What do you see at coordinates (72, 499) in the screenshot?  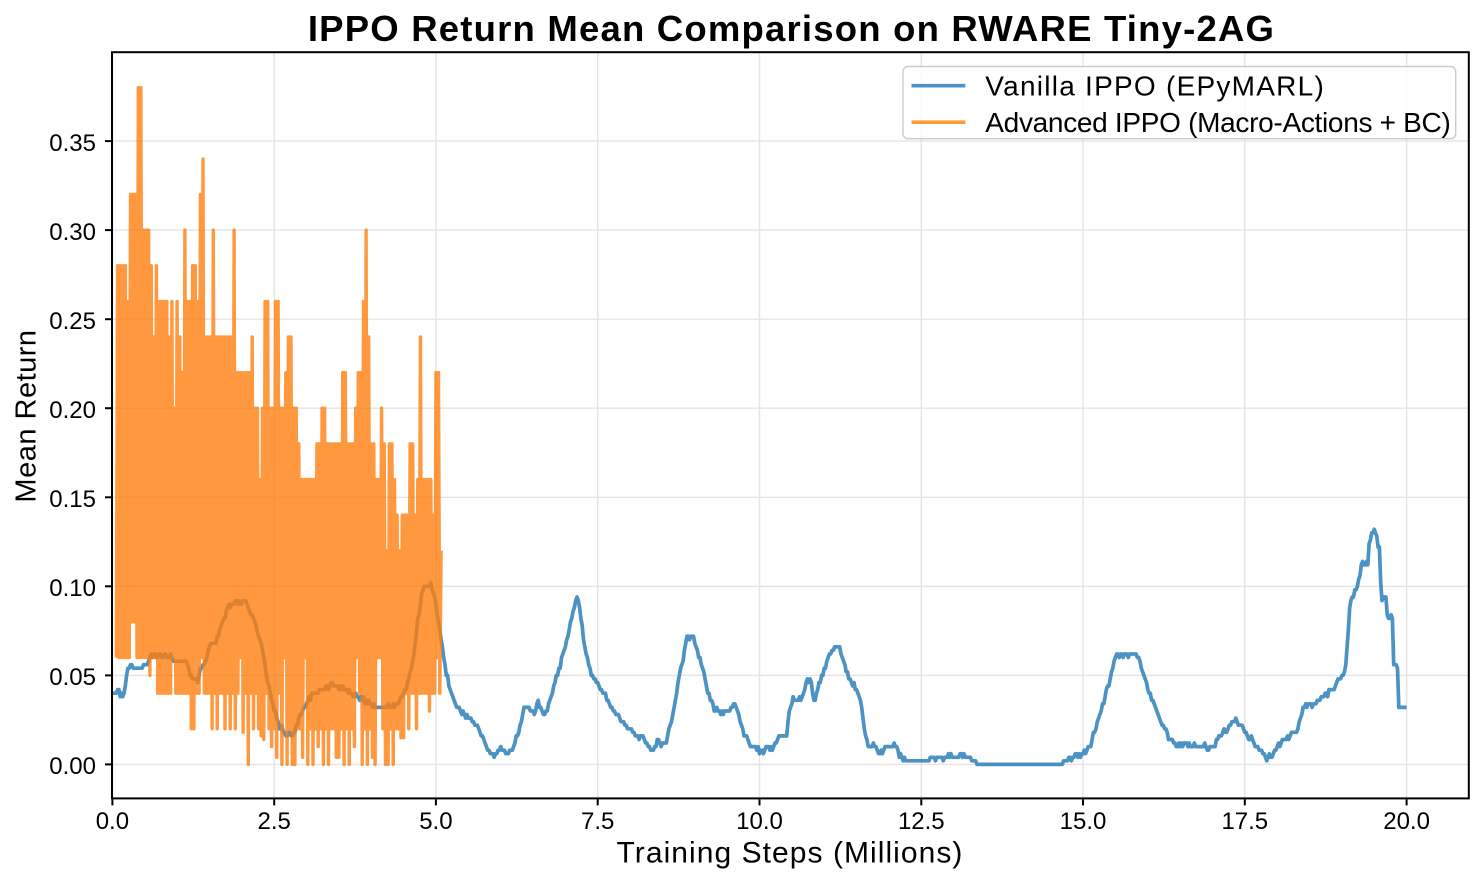 I see `svg-text: 0.15` at bounding box center [72, 499].